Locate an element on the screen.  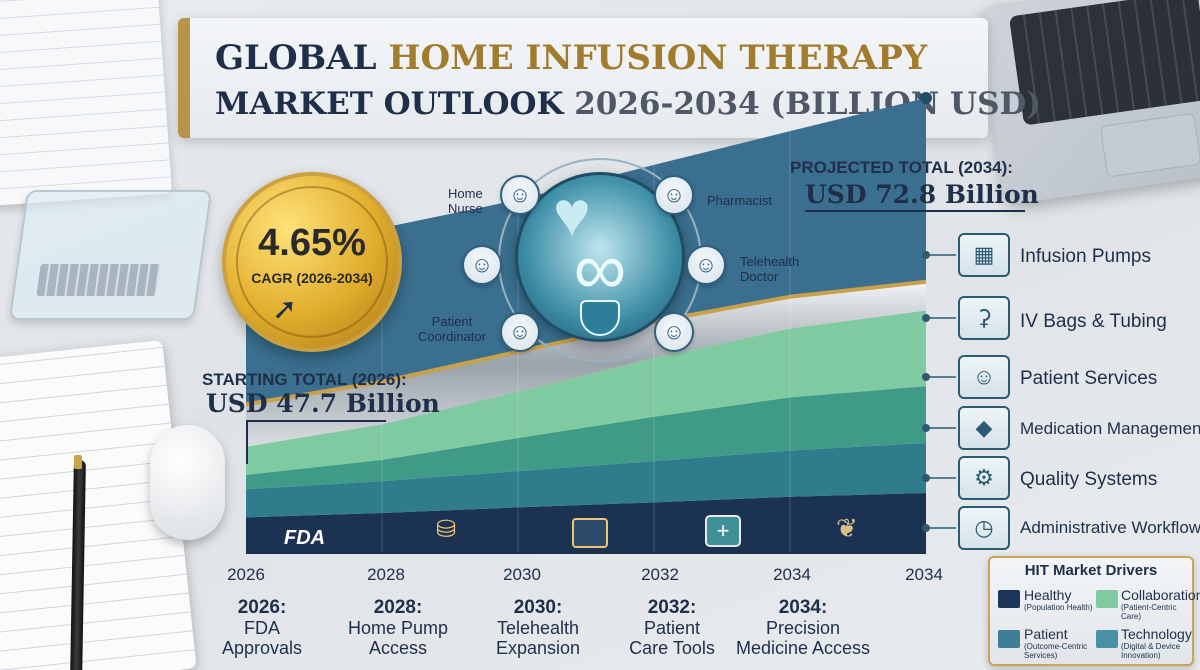
milestone-2034: 2034: Precision Medicine Access is located at coordinates (803, 628).